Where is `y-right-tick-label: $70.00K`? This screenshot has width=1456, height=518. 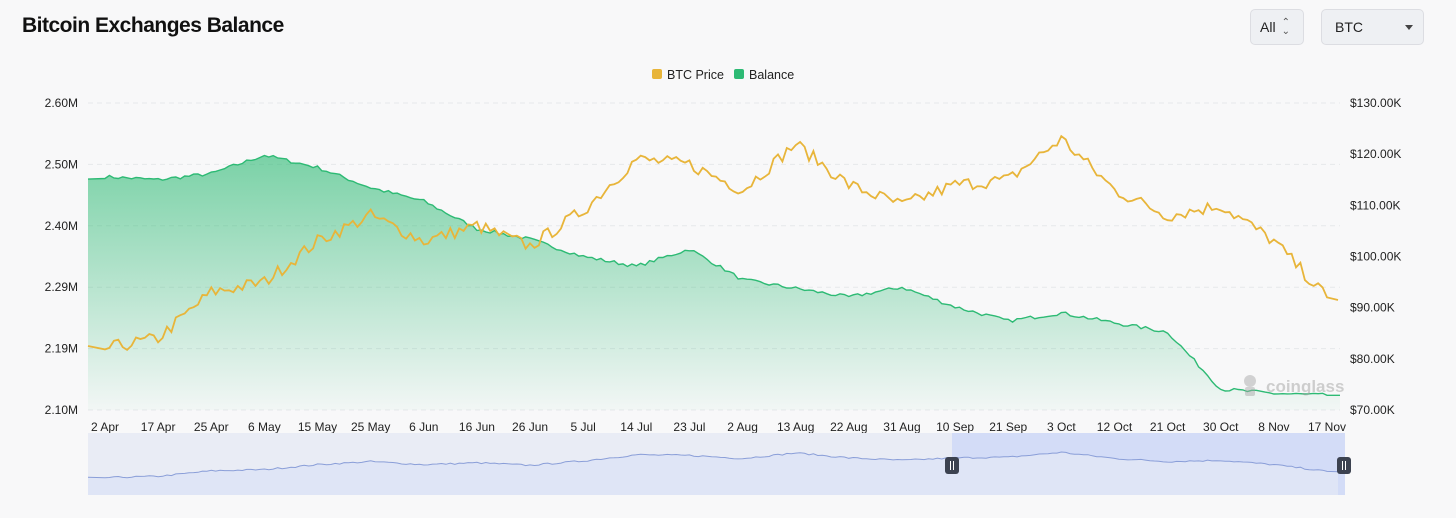
y-right-tick-label: $70.00K is located at coordinates (1372, 410).